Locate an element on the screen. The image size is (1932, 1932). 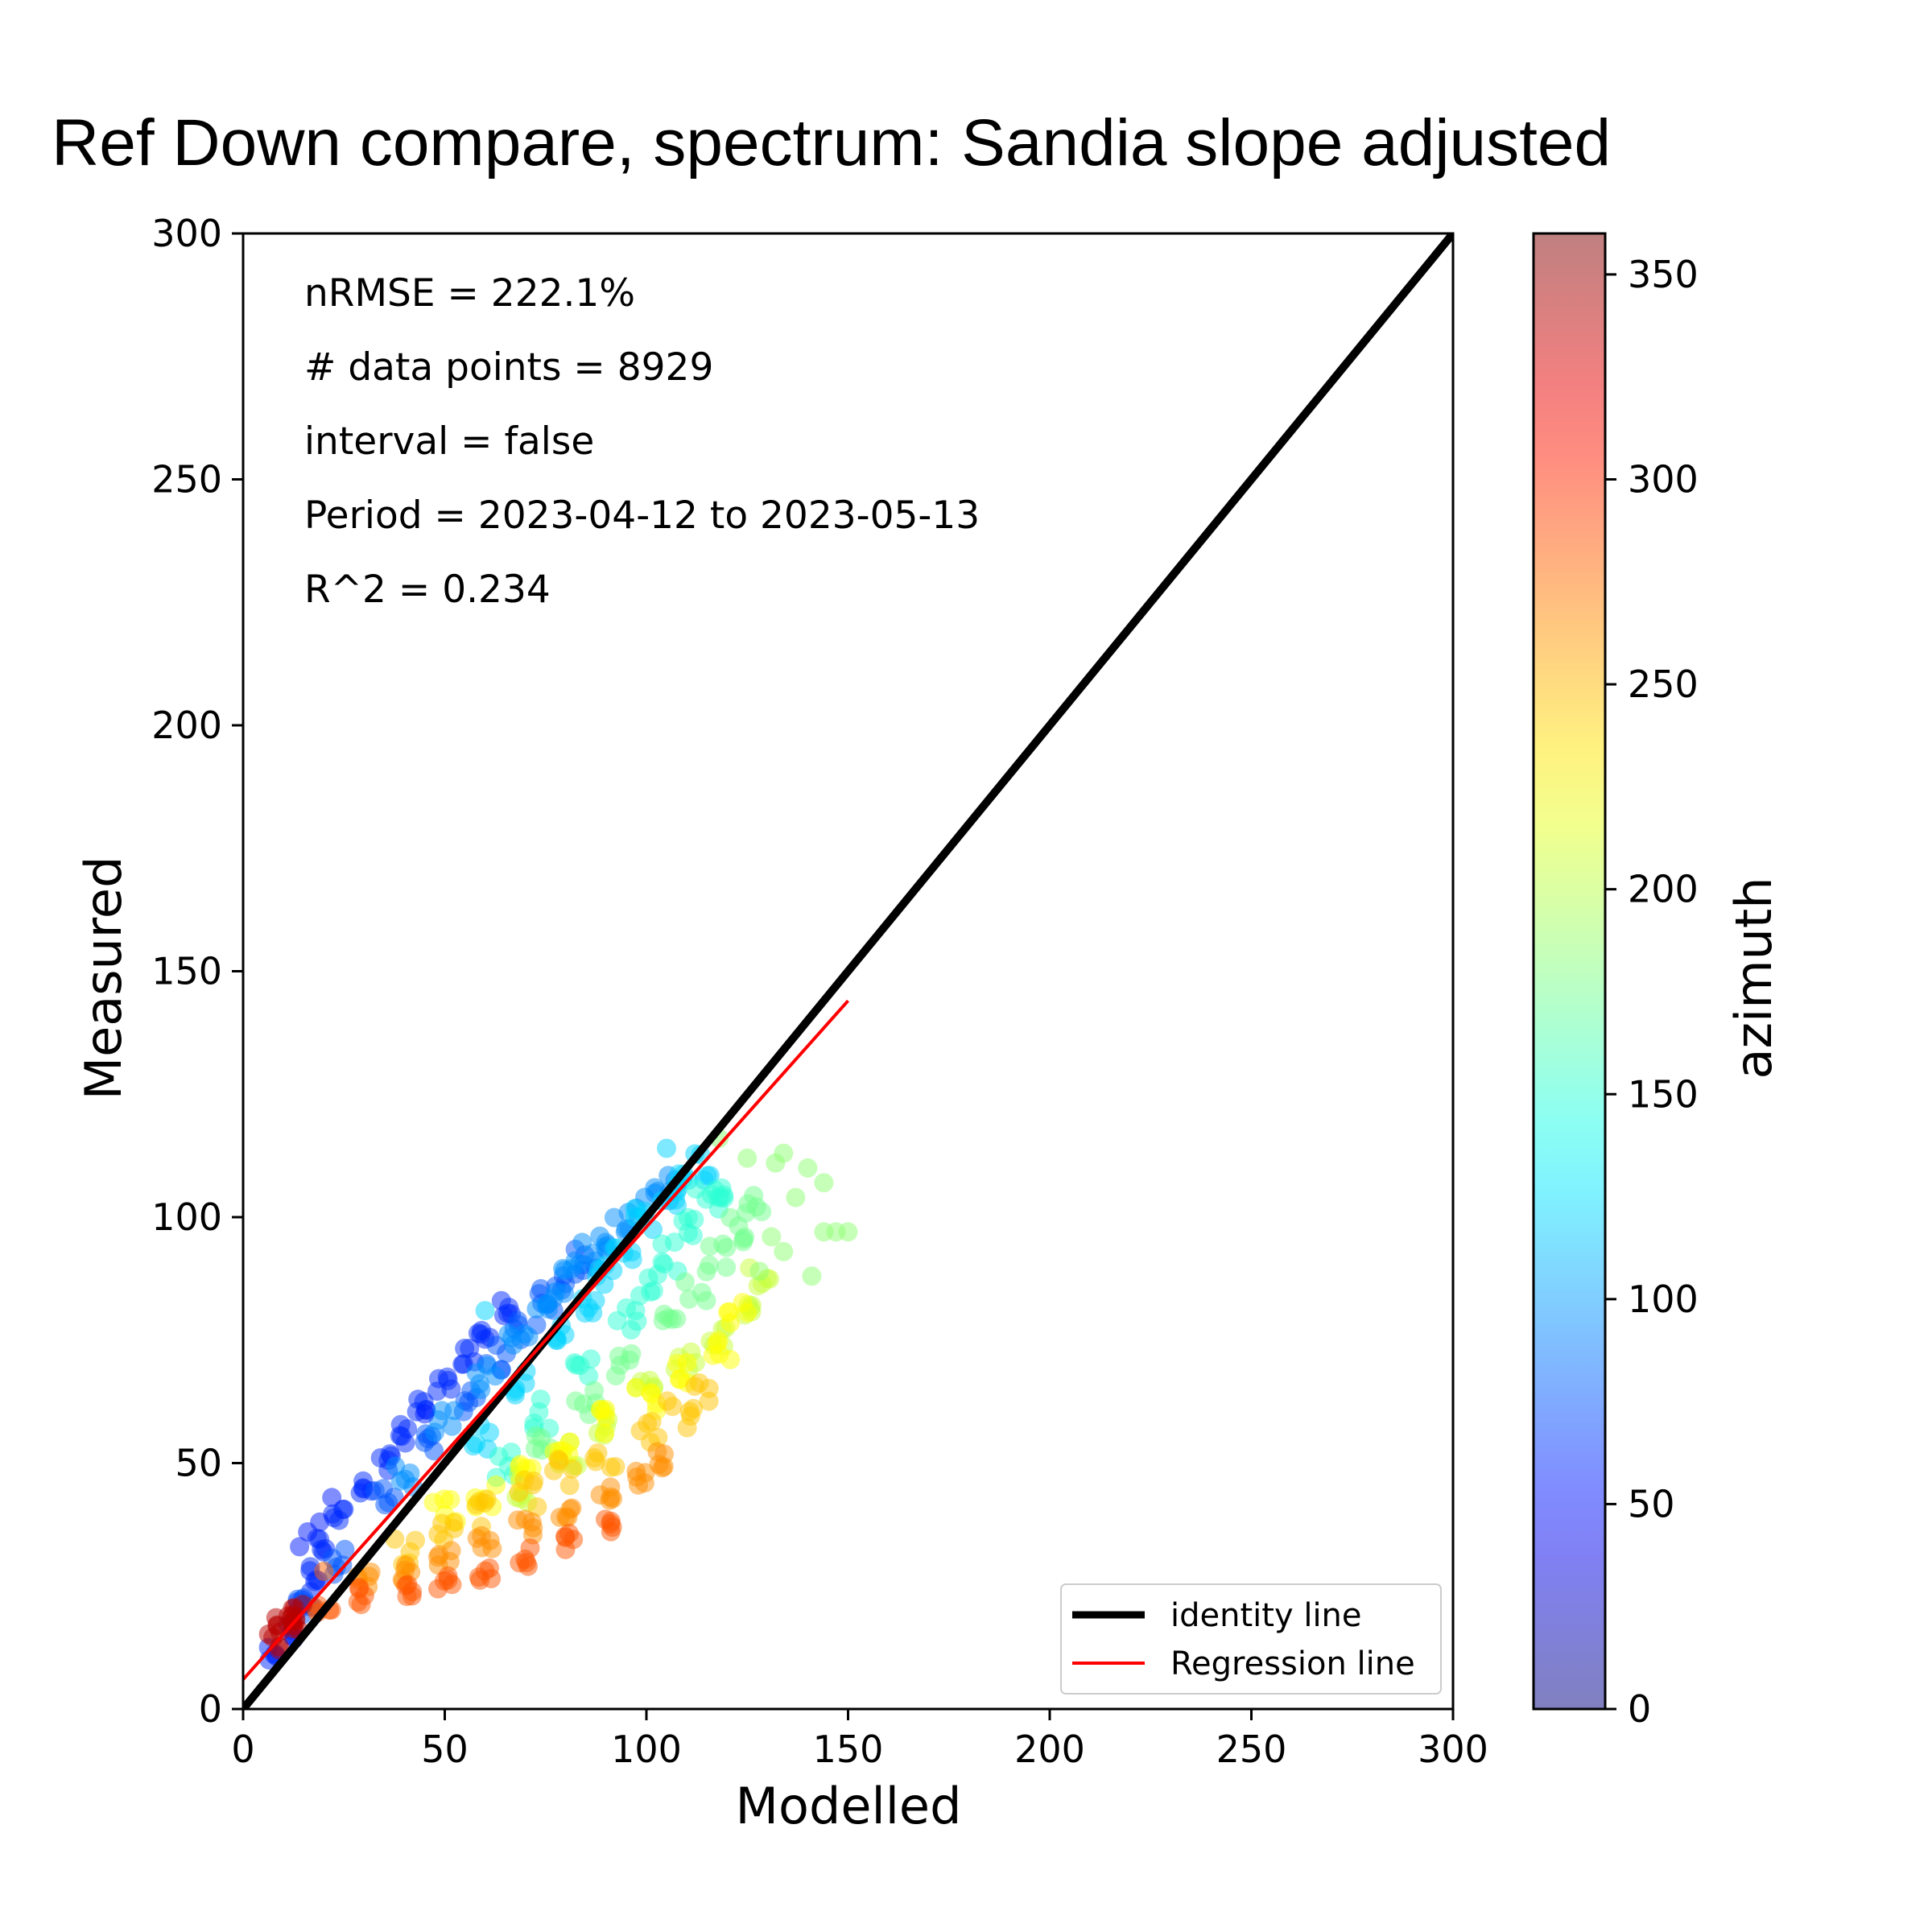
colorbar-tick-label: 50 is located at coordinates (1651, 1503).